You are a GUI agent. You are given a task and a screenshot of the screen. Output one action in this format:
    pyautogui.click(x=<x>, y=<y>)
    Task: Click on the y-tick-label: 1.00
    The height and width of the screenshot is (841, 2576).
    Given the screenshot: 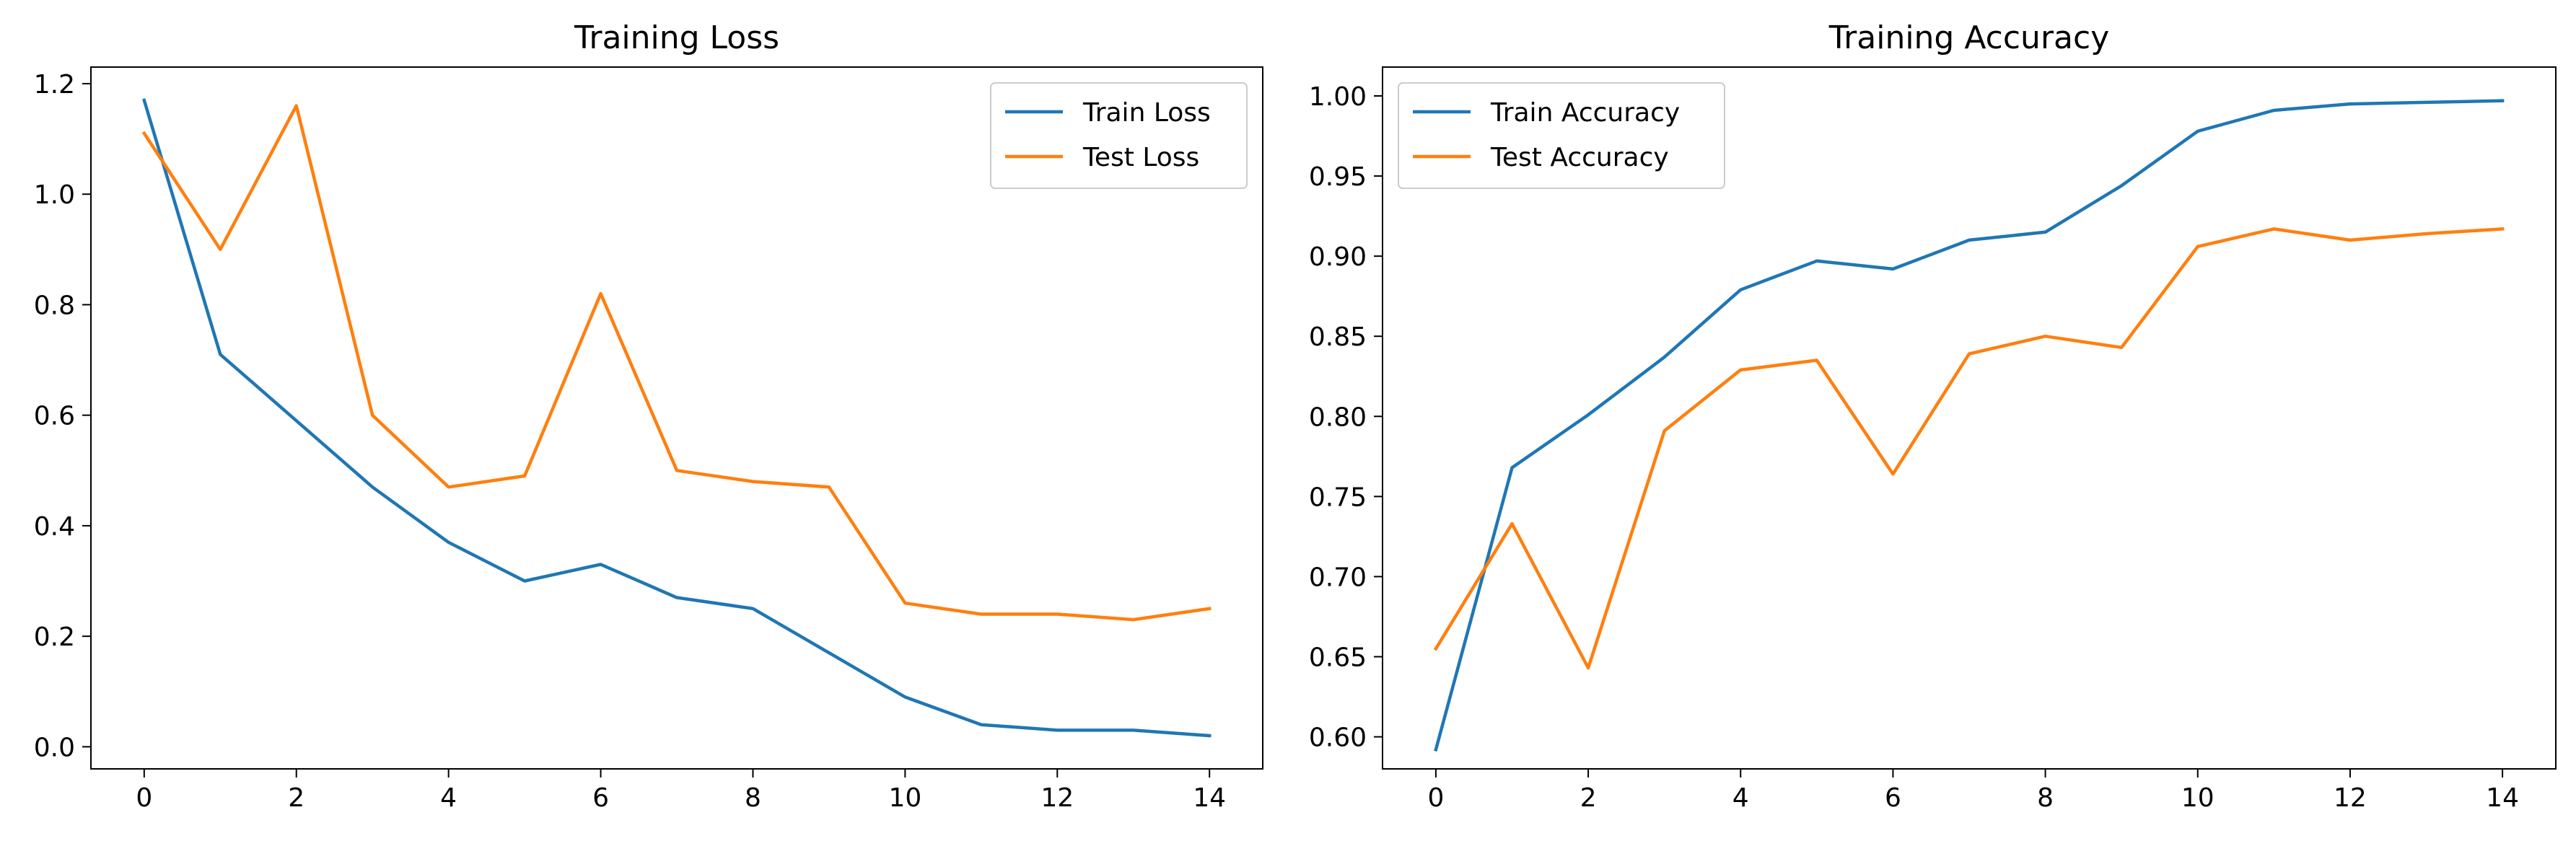 What is the action you would take?
    pyautogui.click(x=1338, y=97)
    